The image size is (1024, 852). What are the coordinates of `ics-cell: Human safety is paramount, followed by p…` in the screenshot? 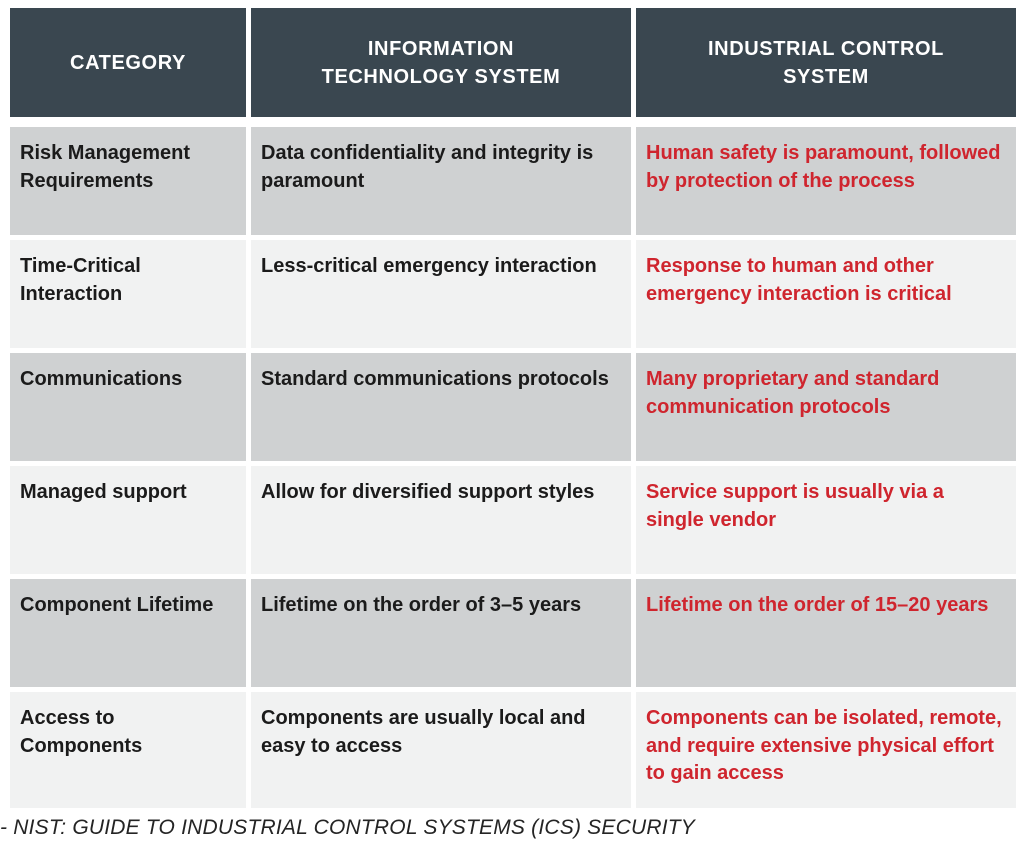 It's located at (826, 181).